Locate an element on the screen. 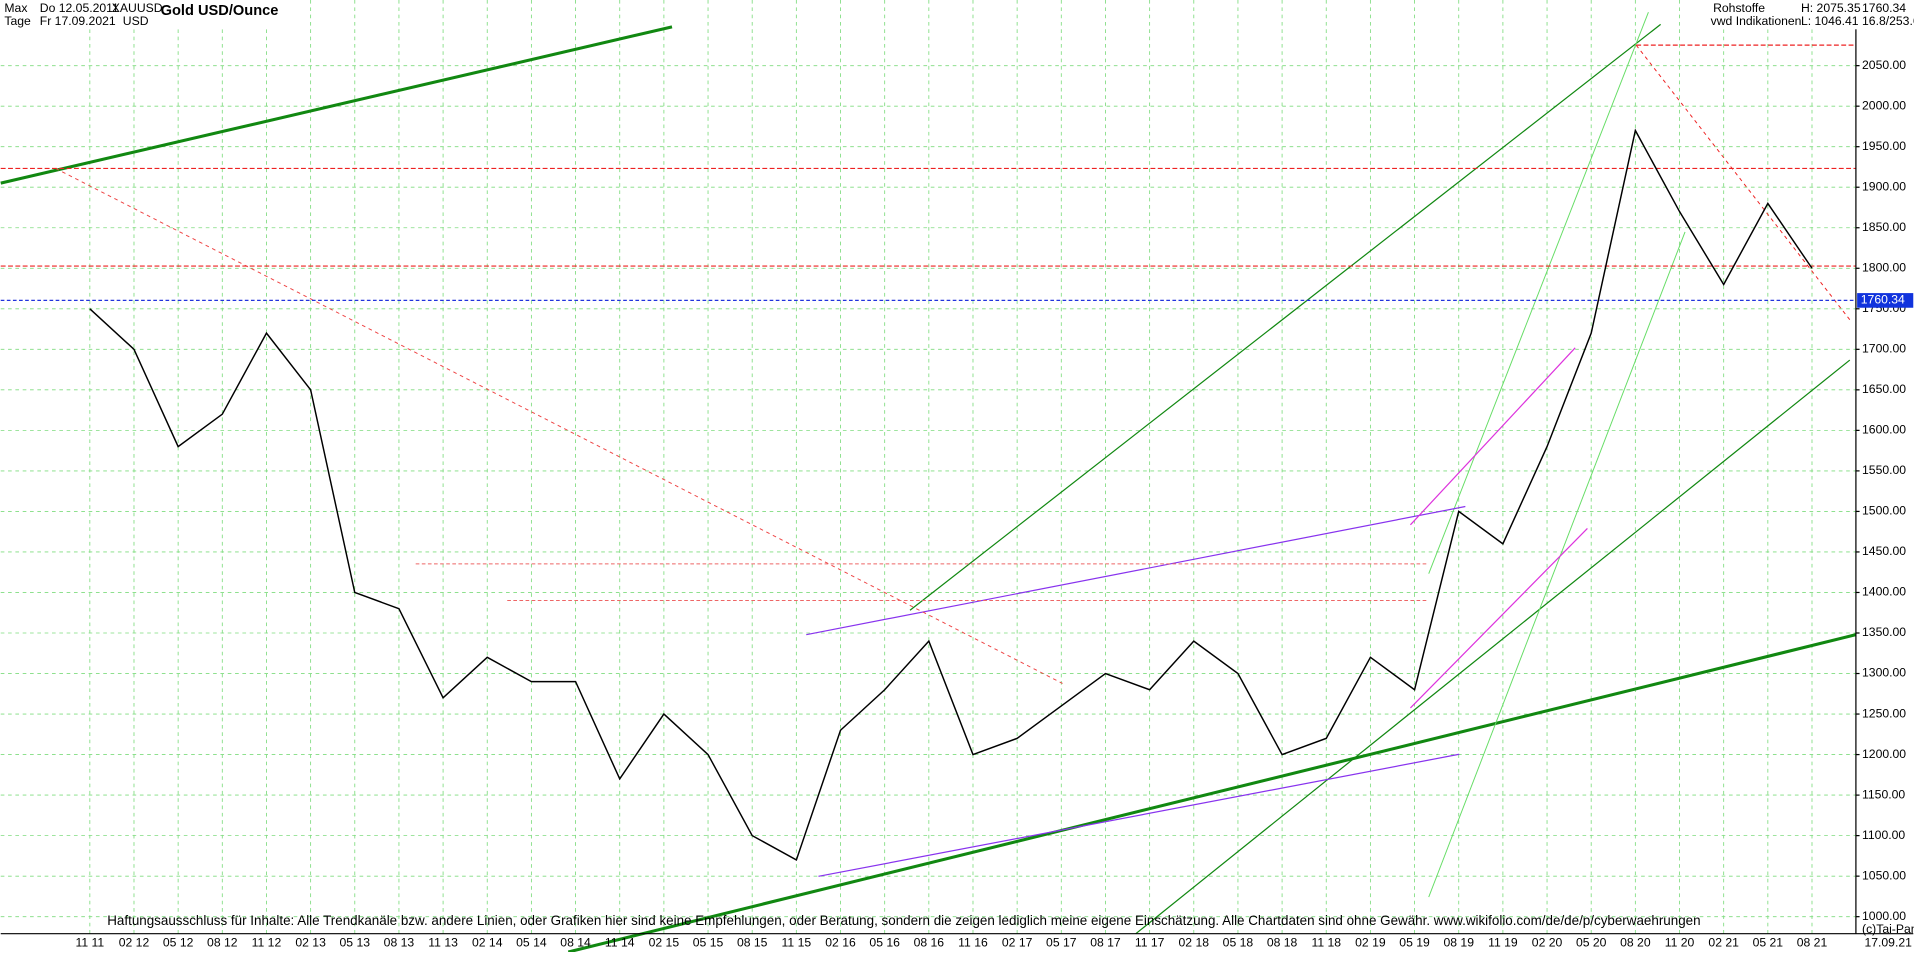 This screenshot has width=1914, height=957. x-tick-label: 11 18 is located at coordinates (1326, 943).